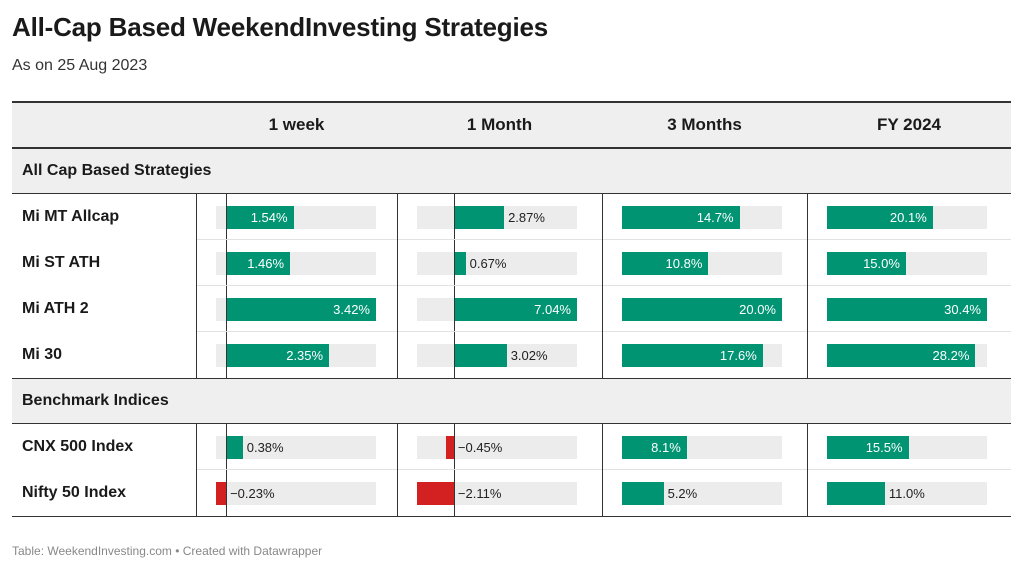 This screenshot has height=572, width=1024. Describe the element at coordinates (95, 400) in the screenshot. I see `group-label: Benchmark Indices` at that location.